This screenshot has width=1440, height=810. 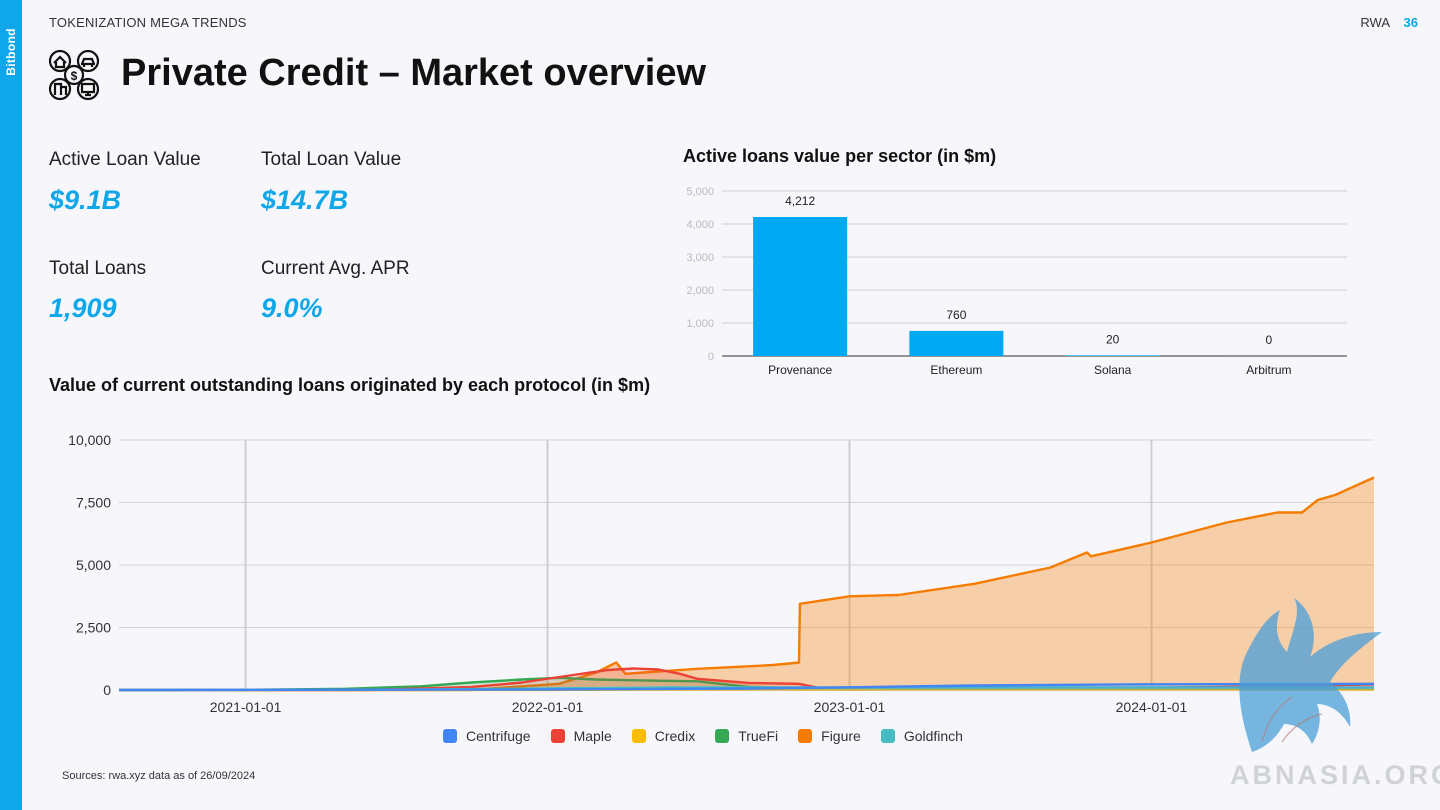 What do you see at coordinates (746, 687) in the screenshot?
I see `series-line-centrifuge` at bounding box center [746, 687].